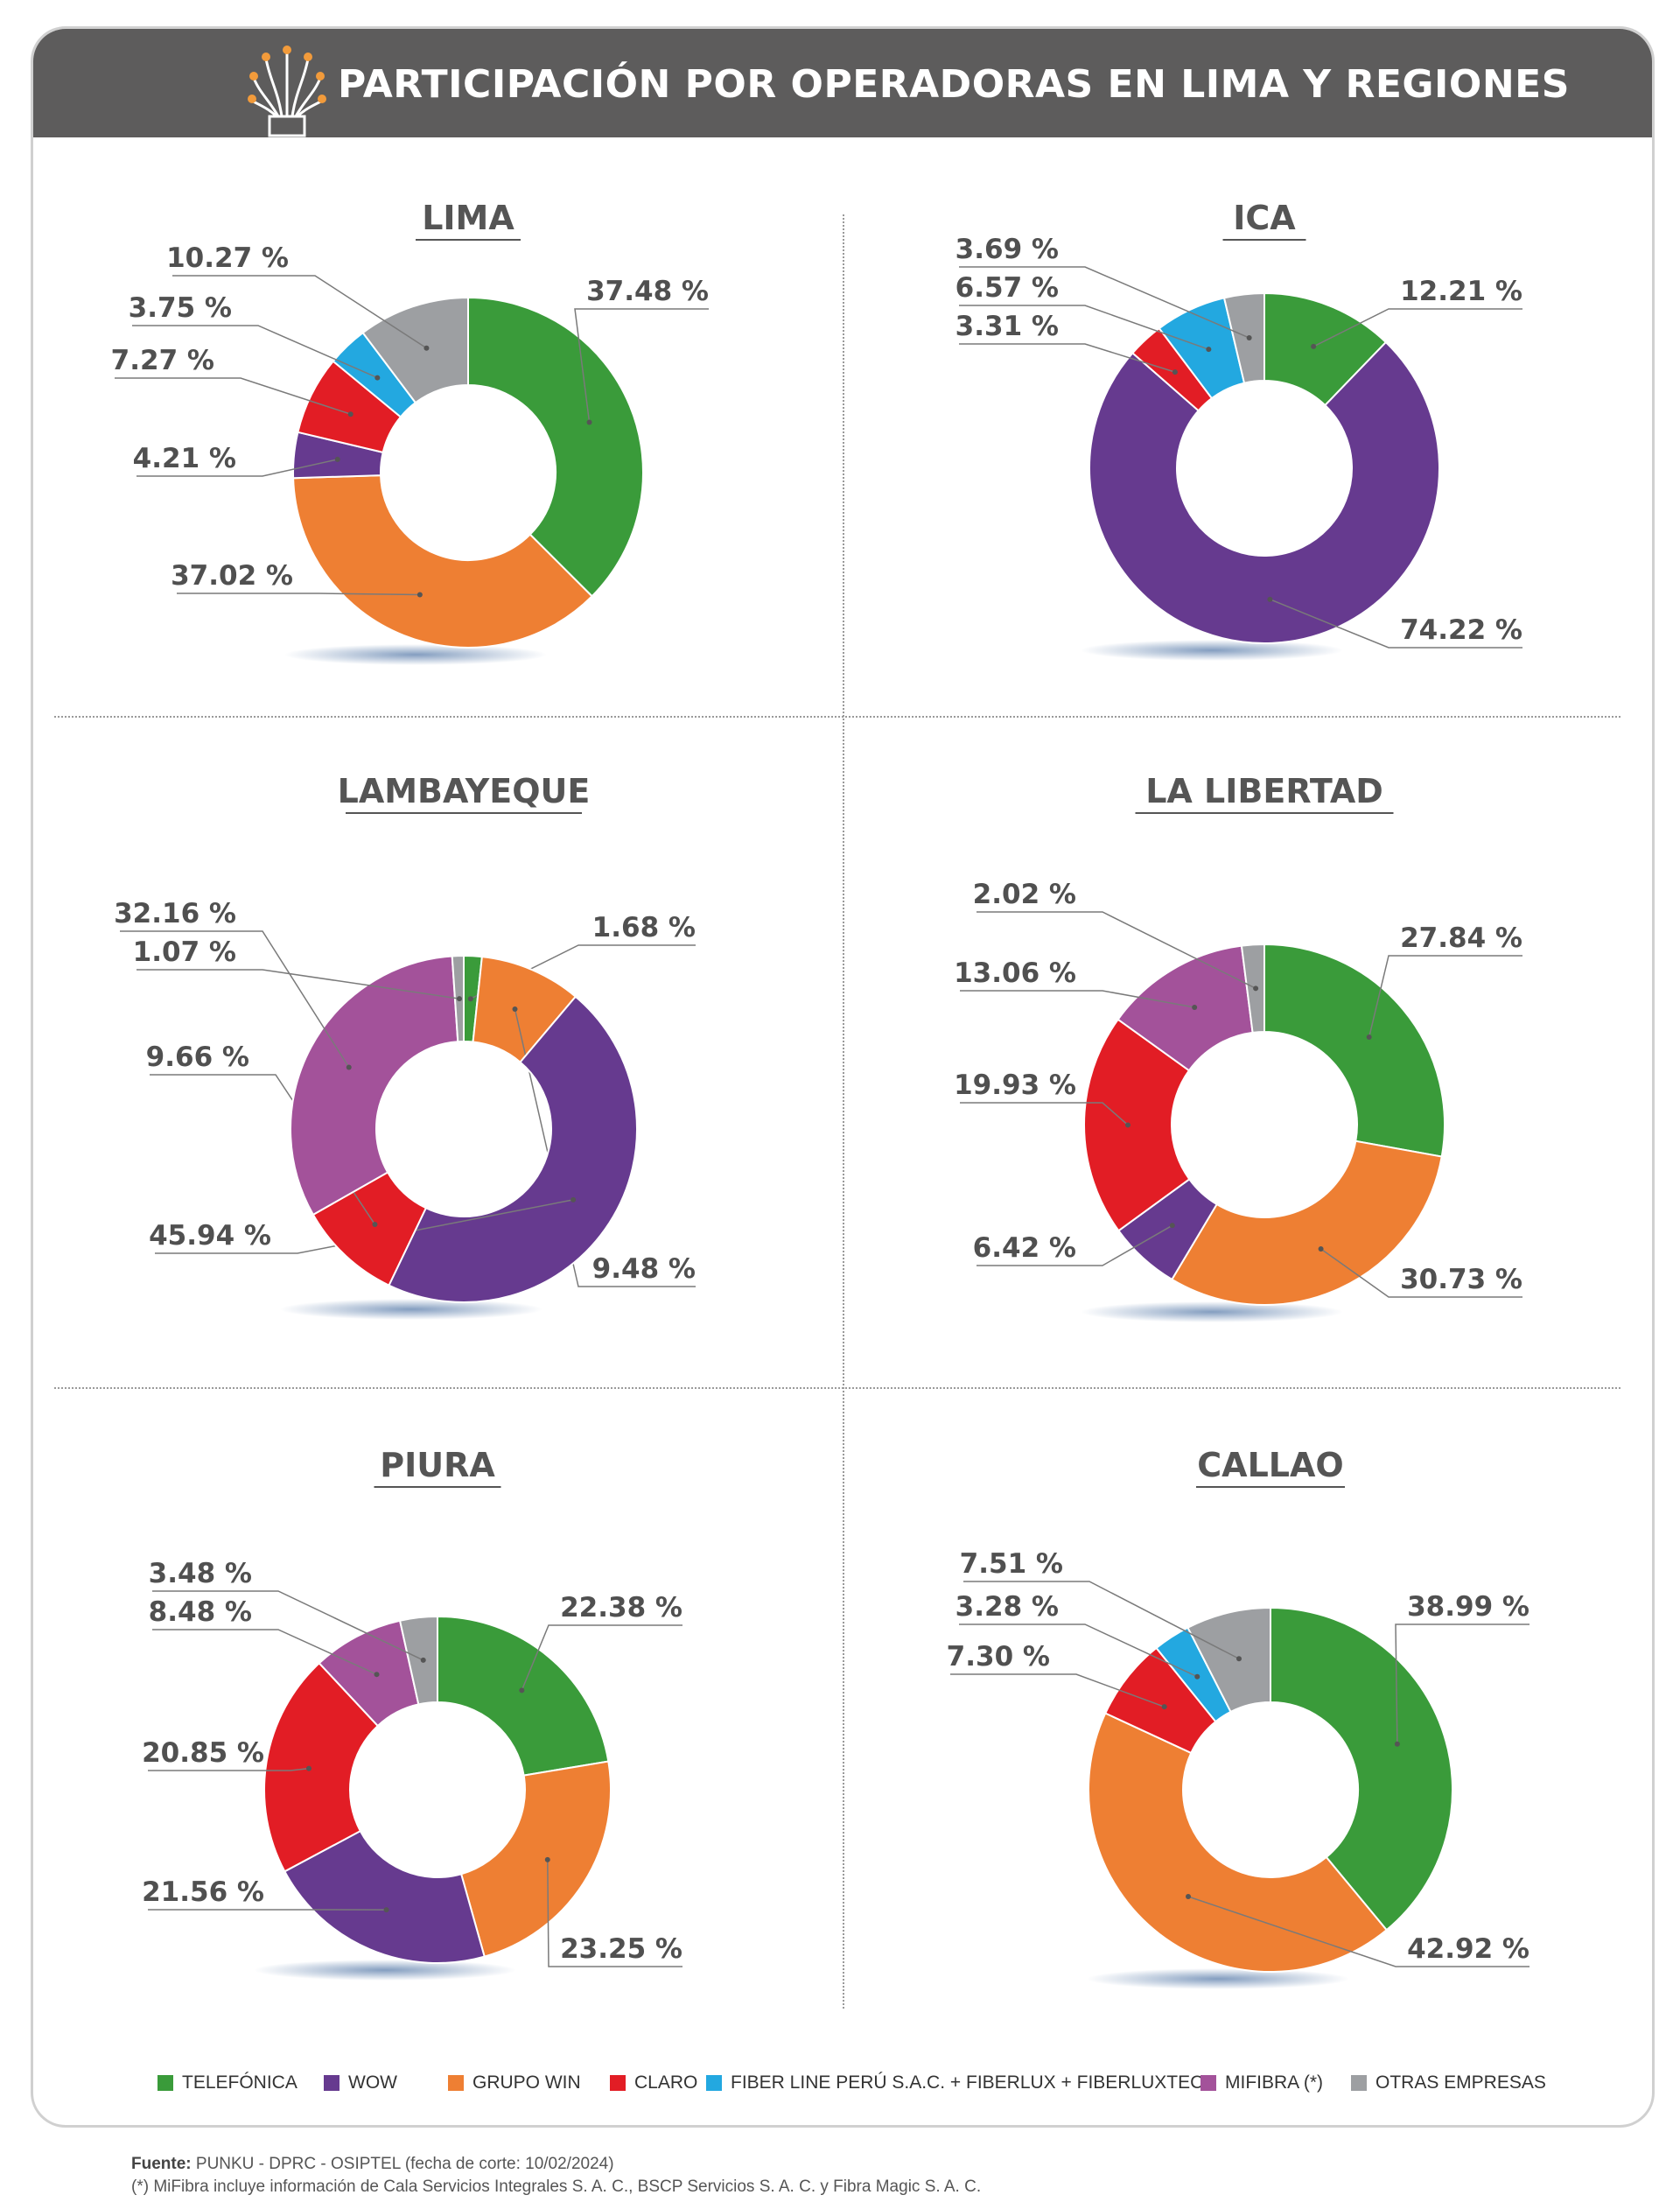 This screenshot has height=2202, width=1680. What do you see at coordinates (1264, 218) in the screenshot?
I see `chart-title: ICA` at bounding box center [1264, 218].